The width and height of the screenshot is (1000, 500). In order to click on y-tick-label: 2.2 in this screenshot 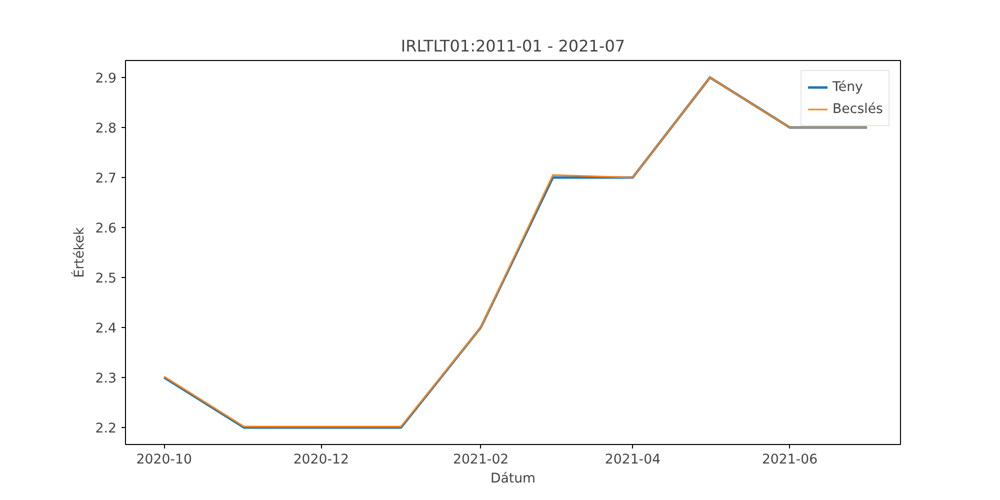, I will do `click(106, 429)`.